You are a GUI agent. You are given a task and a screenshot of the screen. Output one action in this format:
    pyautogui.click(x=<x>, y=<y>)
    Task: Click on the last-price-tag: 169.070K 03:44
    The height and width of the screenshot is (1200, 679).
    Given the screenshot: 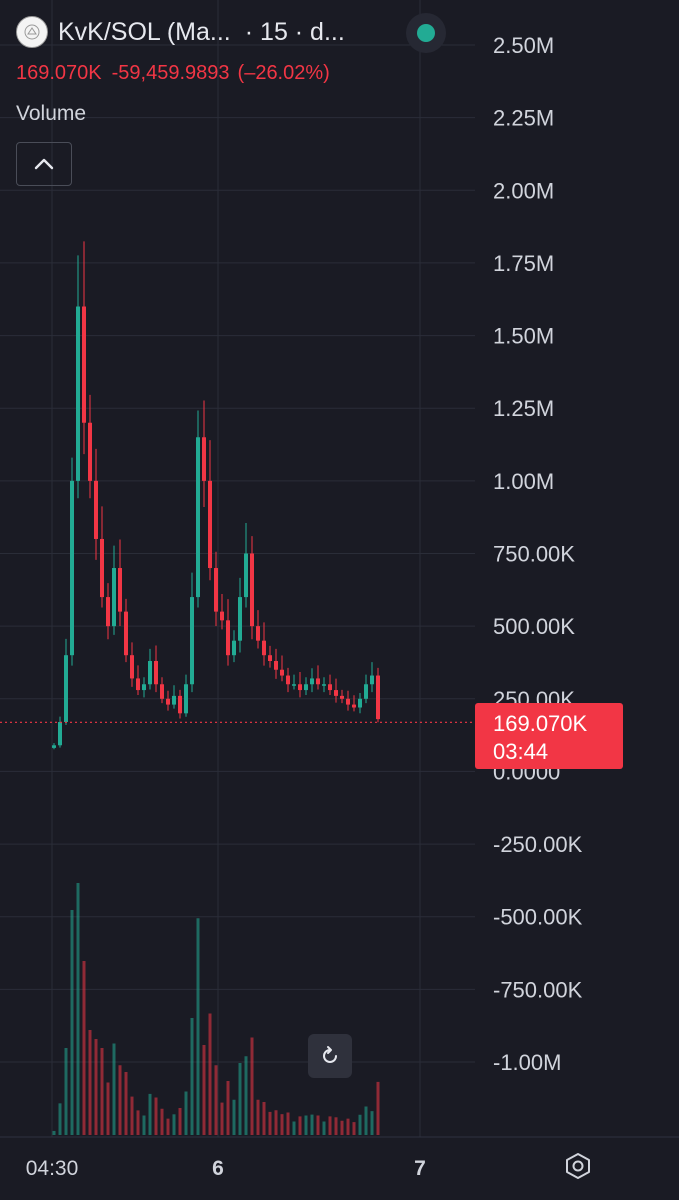 What is the action you would take?
    pyautogui.click(x=549, y=736)
    